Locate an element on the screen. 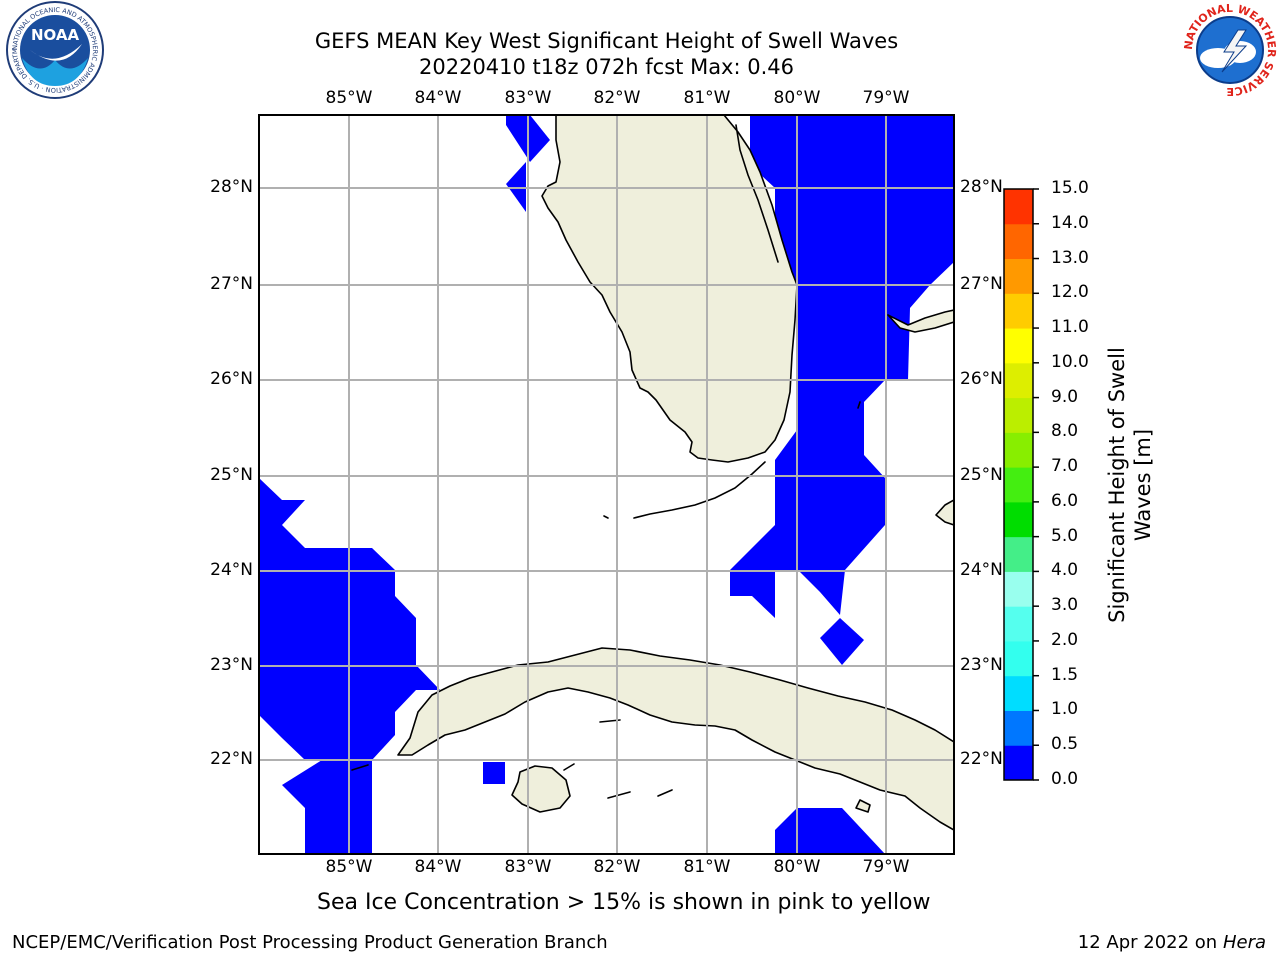 This screenshot has width=1280, height=960. footer-host: Hera is located at coordinates (1244, 942).